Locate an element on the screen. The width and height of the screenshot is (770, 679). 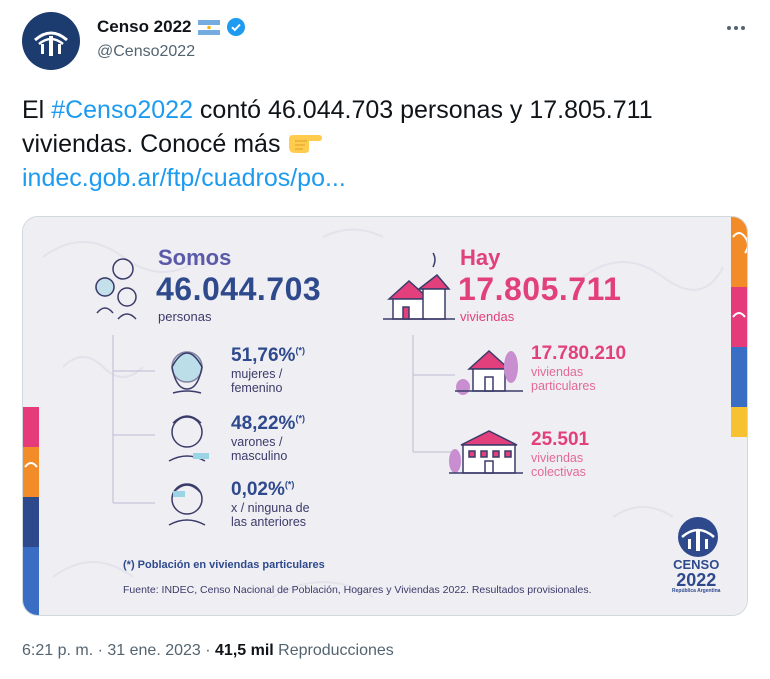
private-dwellings-stat: 17.780.210 viviendas particulares is located at coordinates (578, 368).